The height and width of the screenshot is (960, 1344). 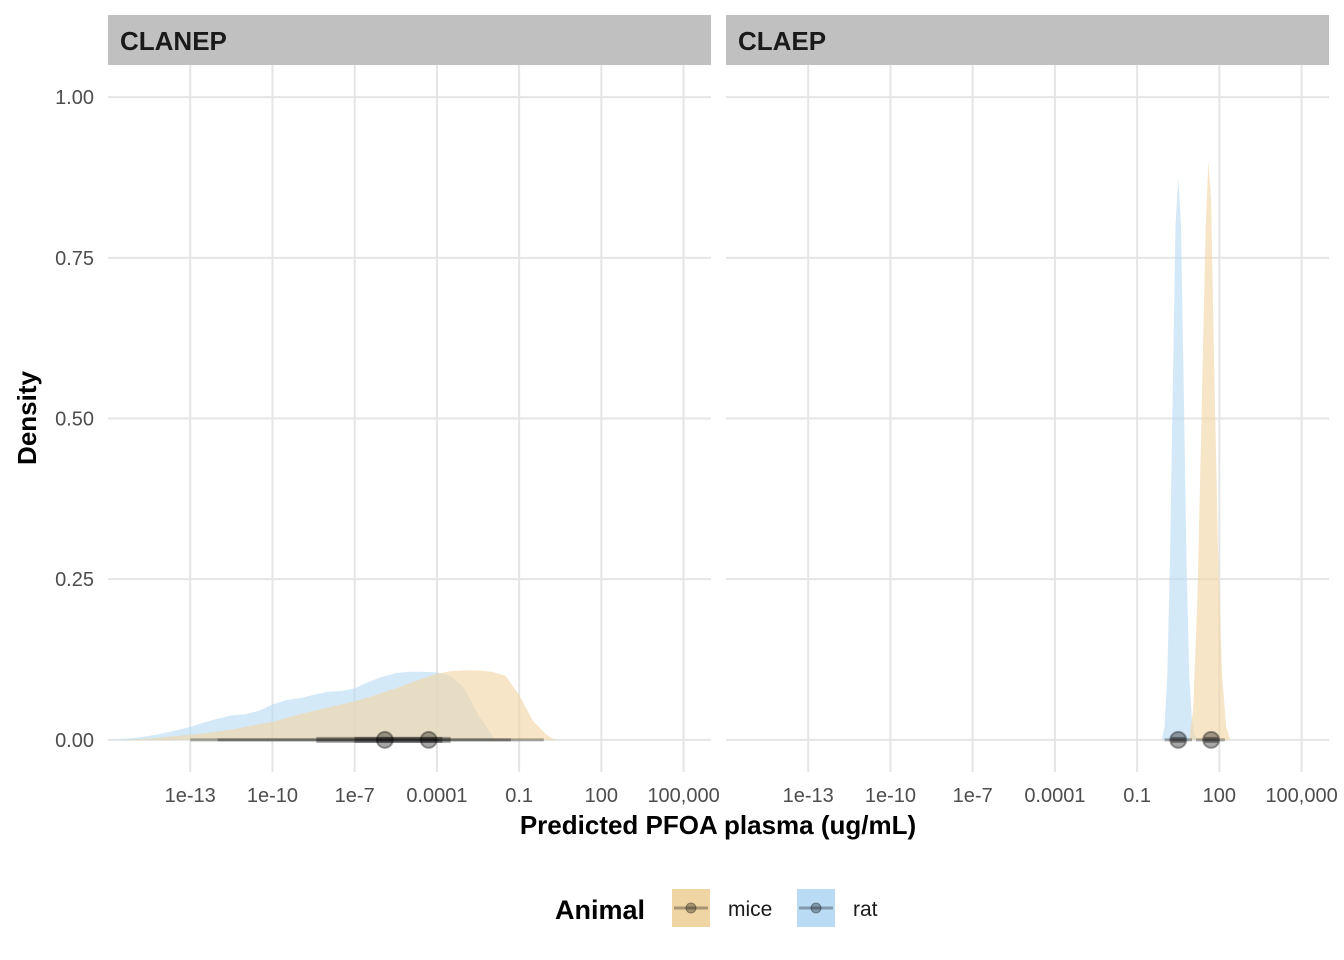 I want to click on x-axis-title: Predicted PFOA plasma (ug/mL), so click(x=718, y=825).